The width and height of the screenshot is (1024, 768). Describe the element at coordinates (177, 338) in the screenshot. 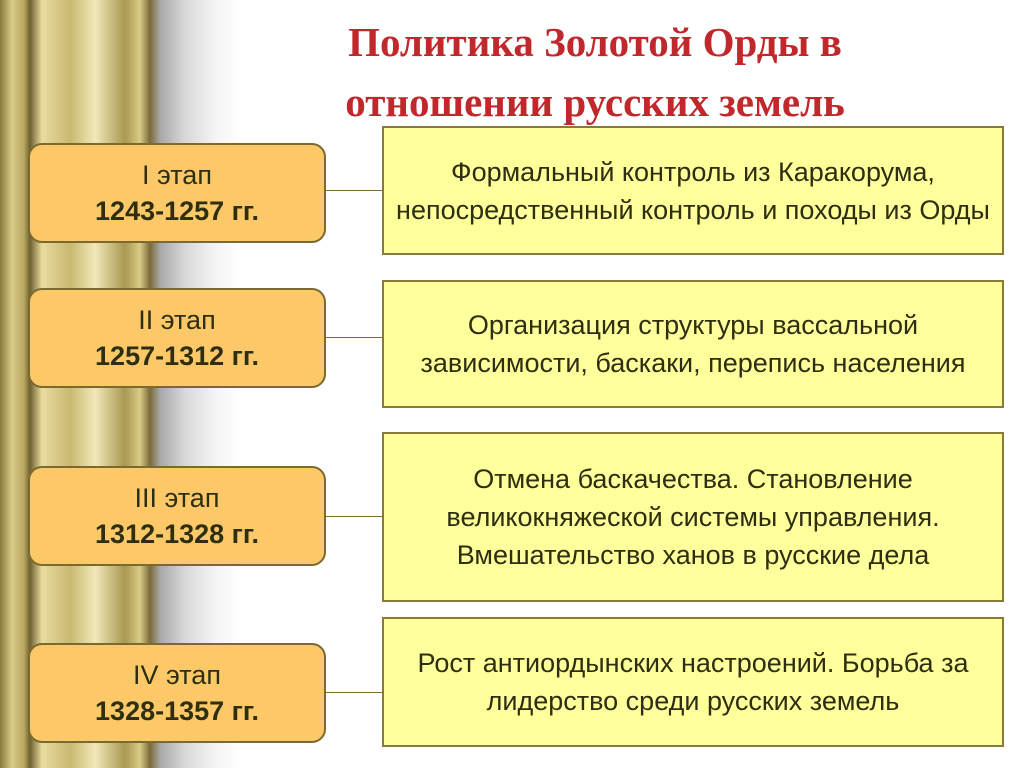

I see `stage-2: II этап 1257-1312 гг.` at that location.